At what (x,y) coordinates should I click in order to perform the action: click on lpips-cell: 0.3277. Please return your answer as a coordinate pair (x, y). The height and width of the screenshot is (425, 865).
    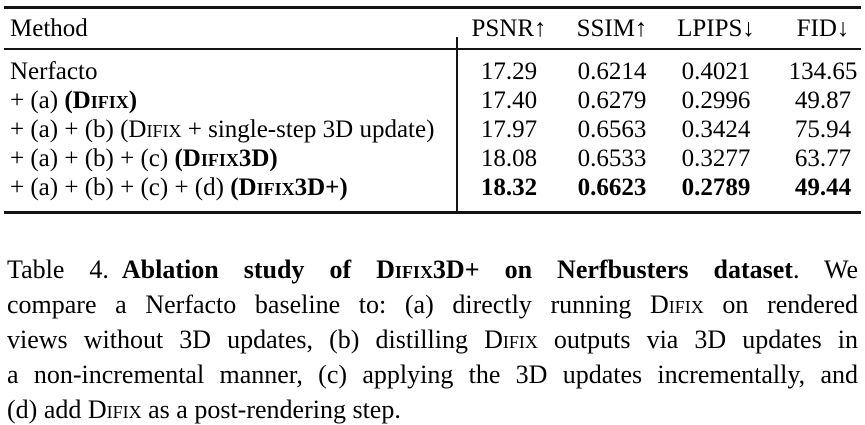
    Looking at the image, I should click on (716, 158).